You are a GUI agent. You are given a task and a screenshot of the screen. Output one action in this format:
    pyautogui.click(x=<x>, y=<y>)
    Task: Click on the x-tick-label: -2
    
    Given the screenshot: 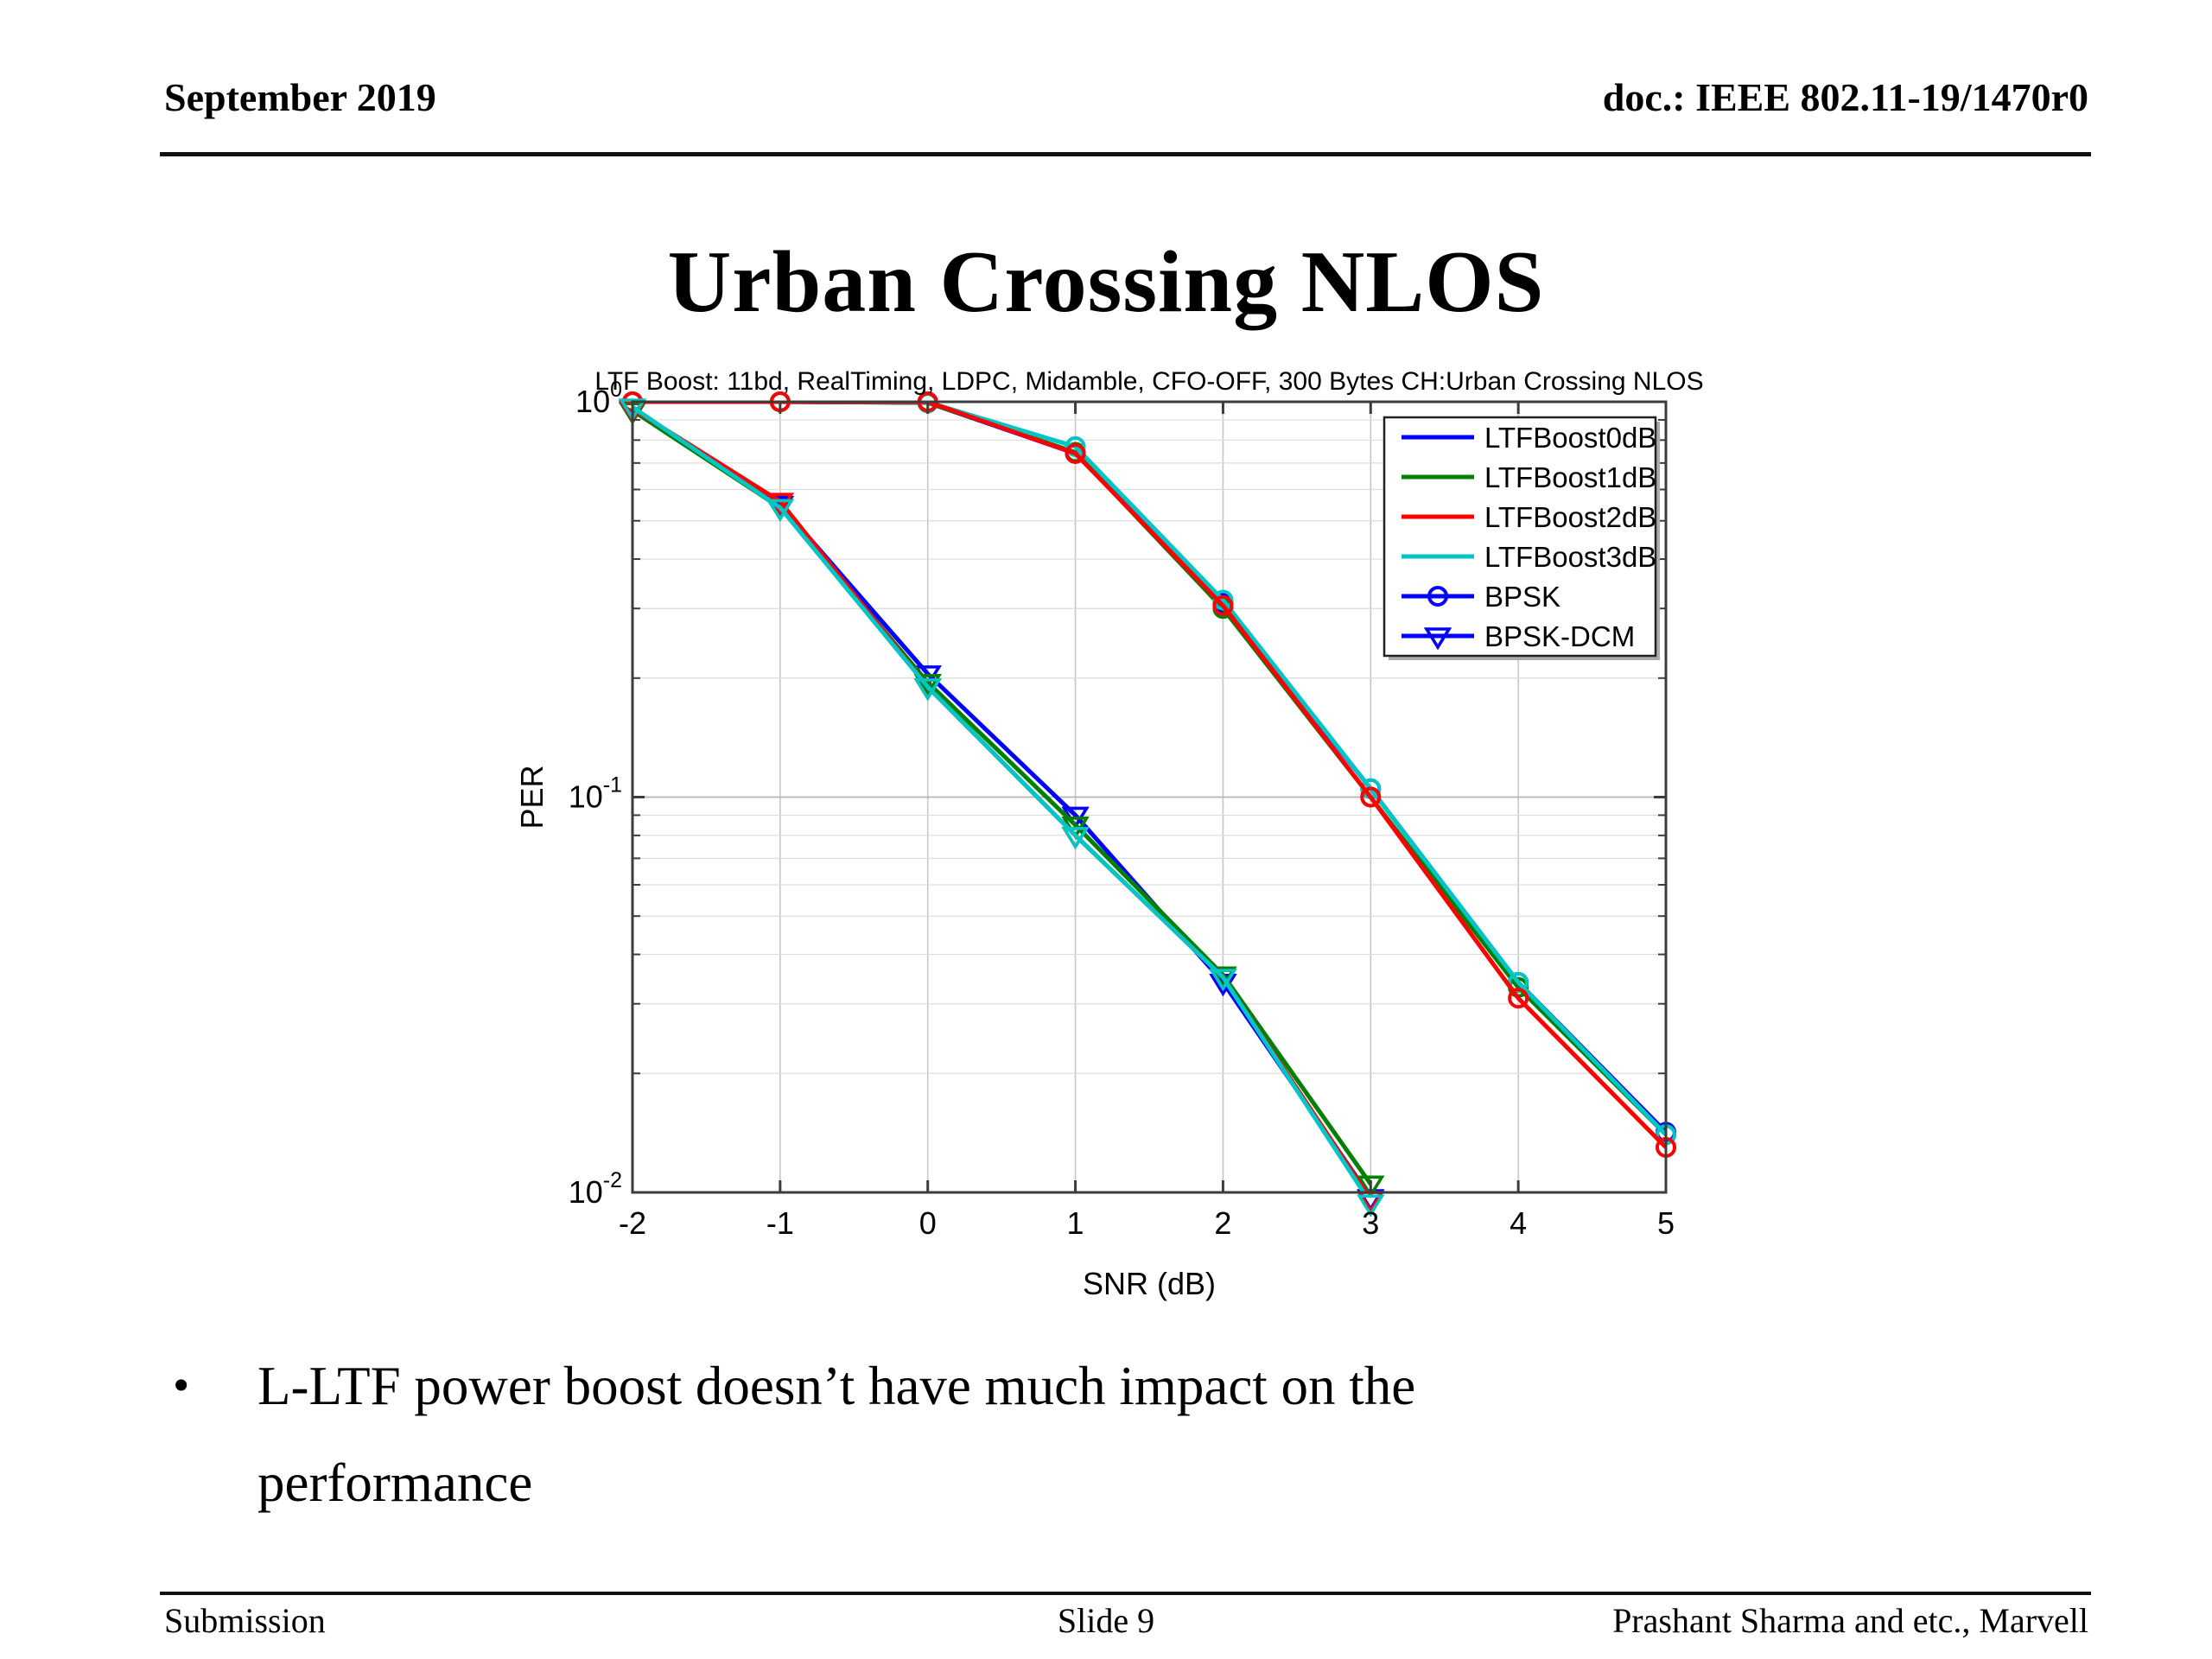 What is the action you would take?
    pyautogui.click(x=632, y=1223)
    